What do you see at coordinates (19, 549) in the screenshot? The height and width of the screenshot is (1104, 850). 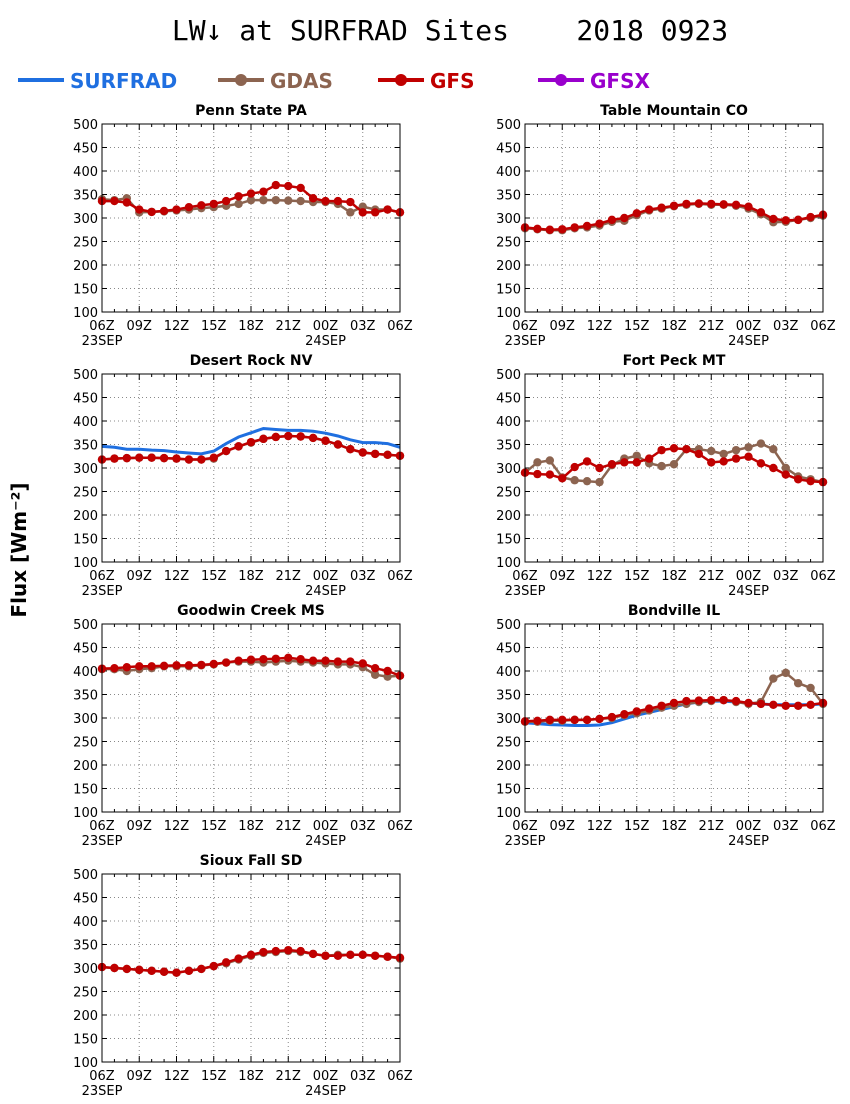 I see `y-axis-label: Flux [Wm⁻²]` at bounding box center [19, 549].